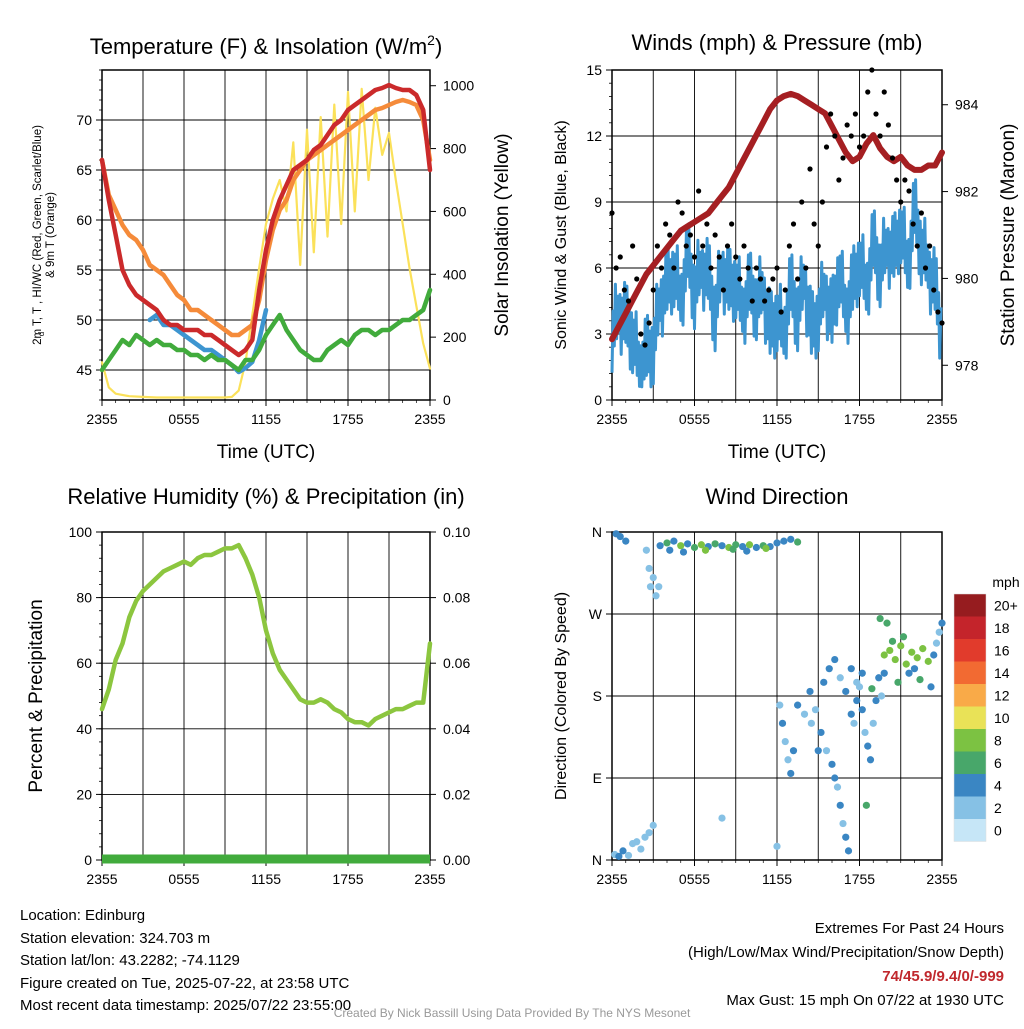  Describe the element at coordinates (84, 120) in the screenshot. I see `y-tick-label: 70` at that location.